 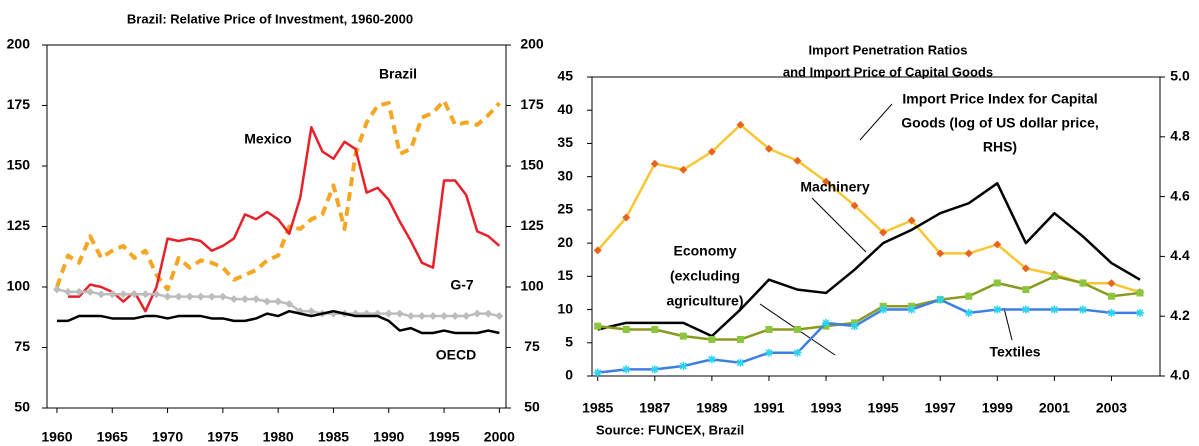 What do you see at coordinates (1000, 123) in the screenshot?
I see `series-label: Goods (log of US dollar price,` at bounding box center [1000, 123].